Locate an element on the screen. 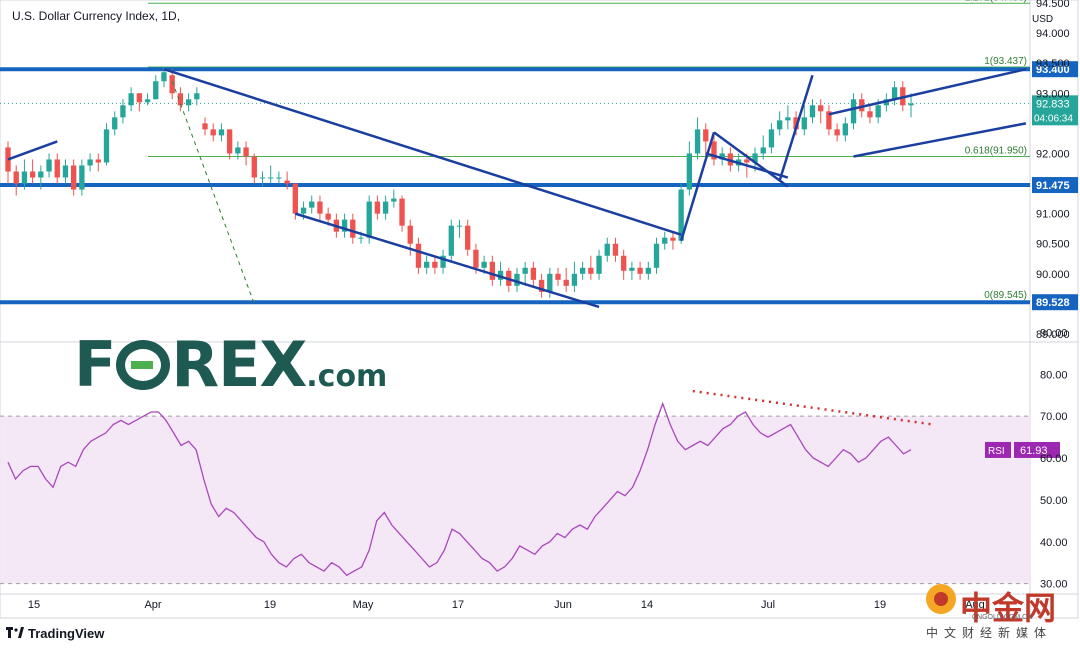  rsi-name-badge is located at coordinates (998, 449).